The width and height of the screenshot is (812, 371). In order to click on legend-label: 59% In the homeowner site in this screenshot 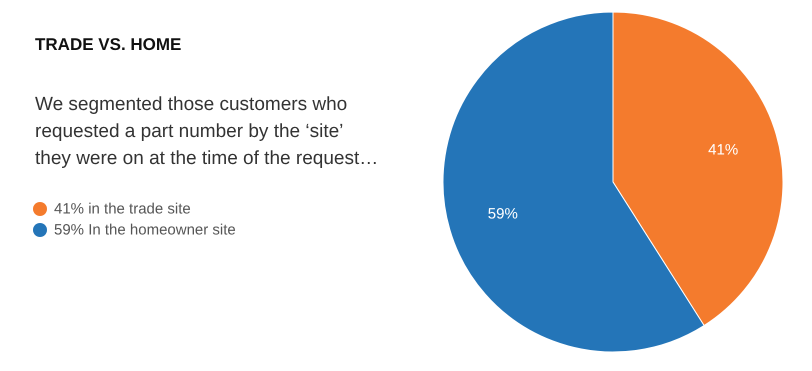, I will do `click(145, 230)`.